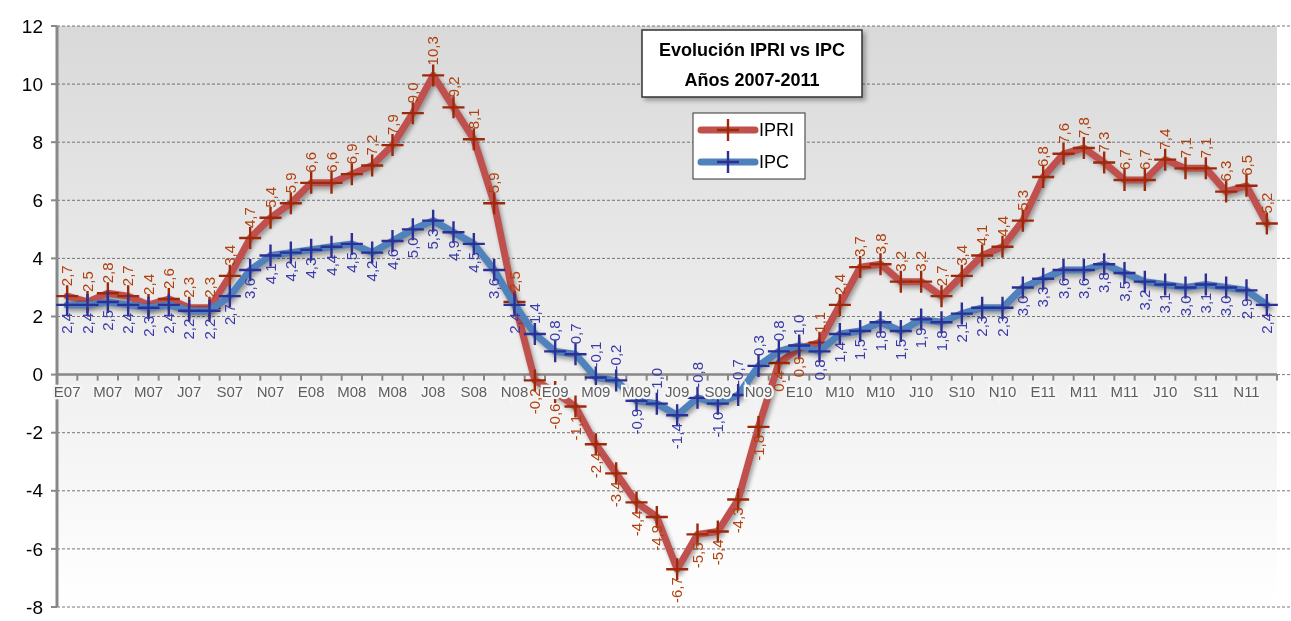  Describe the element at coordinates (697, 374) in the screenshot. I see `data-label: -0,8` at that location.